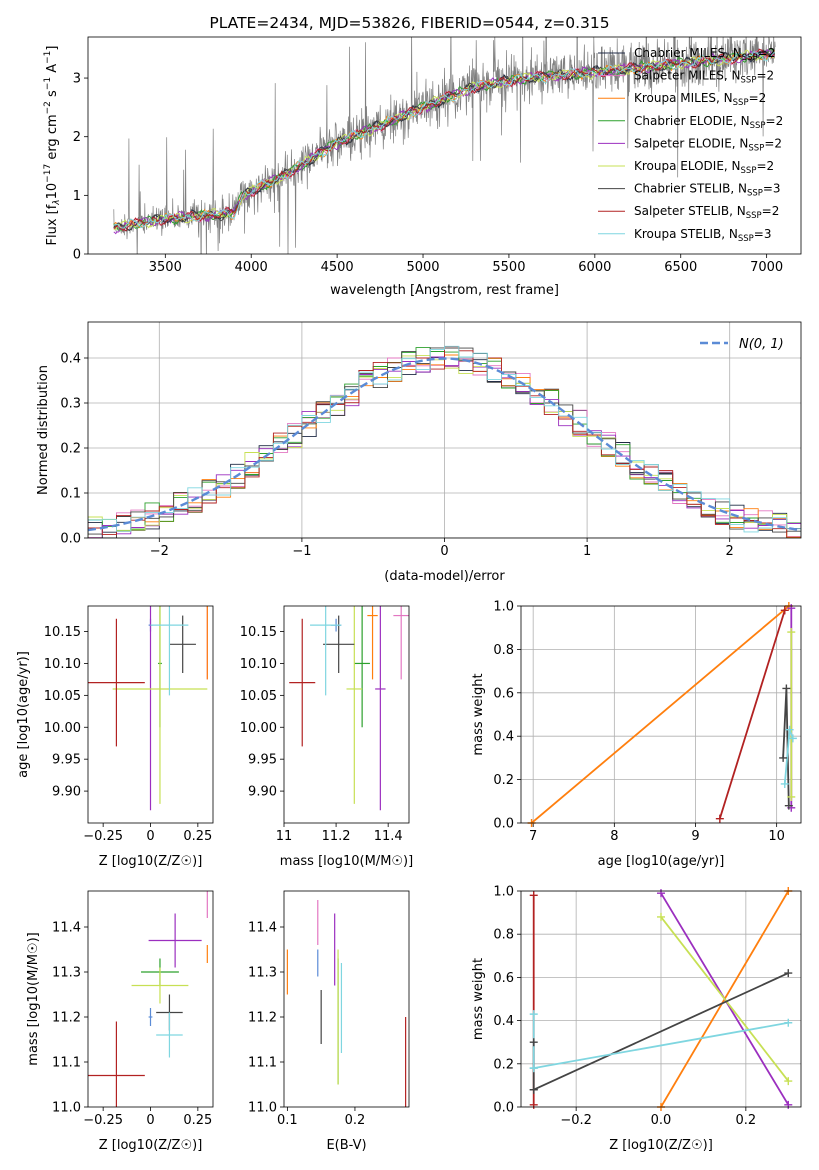 The height and width of the screenshot is (1170, 819). Describe the element at coordinates (661, 1120) in the screenshot. I see `x-tick-label: 0.0` at that location.